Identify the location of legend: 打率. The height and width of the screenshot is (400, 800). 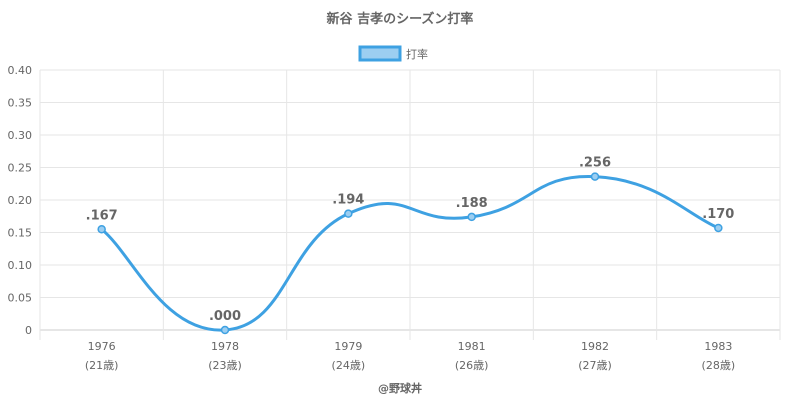
(393, 53).